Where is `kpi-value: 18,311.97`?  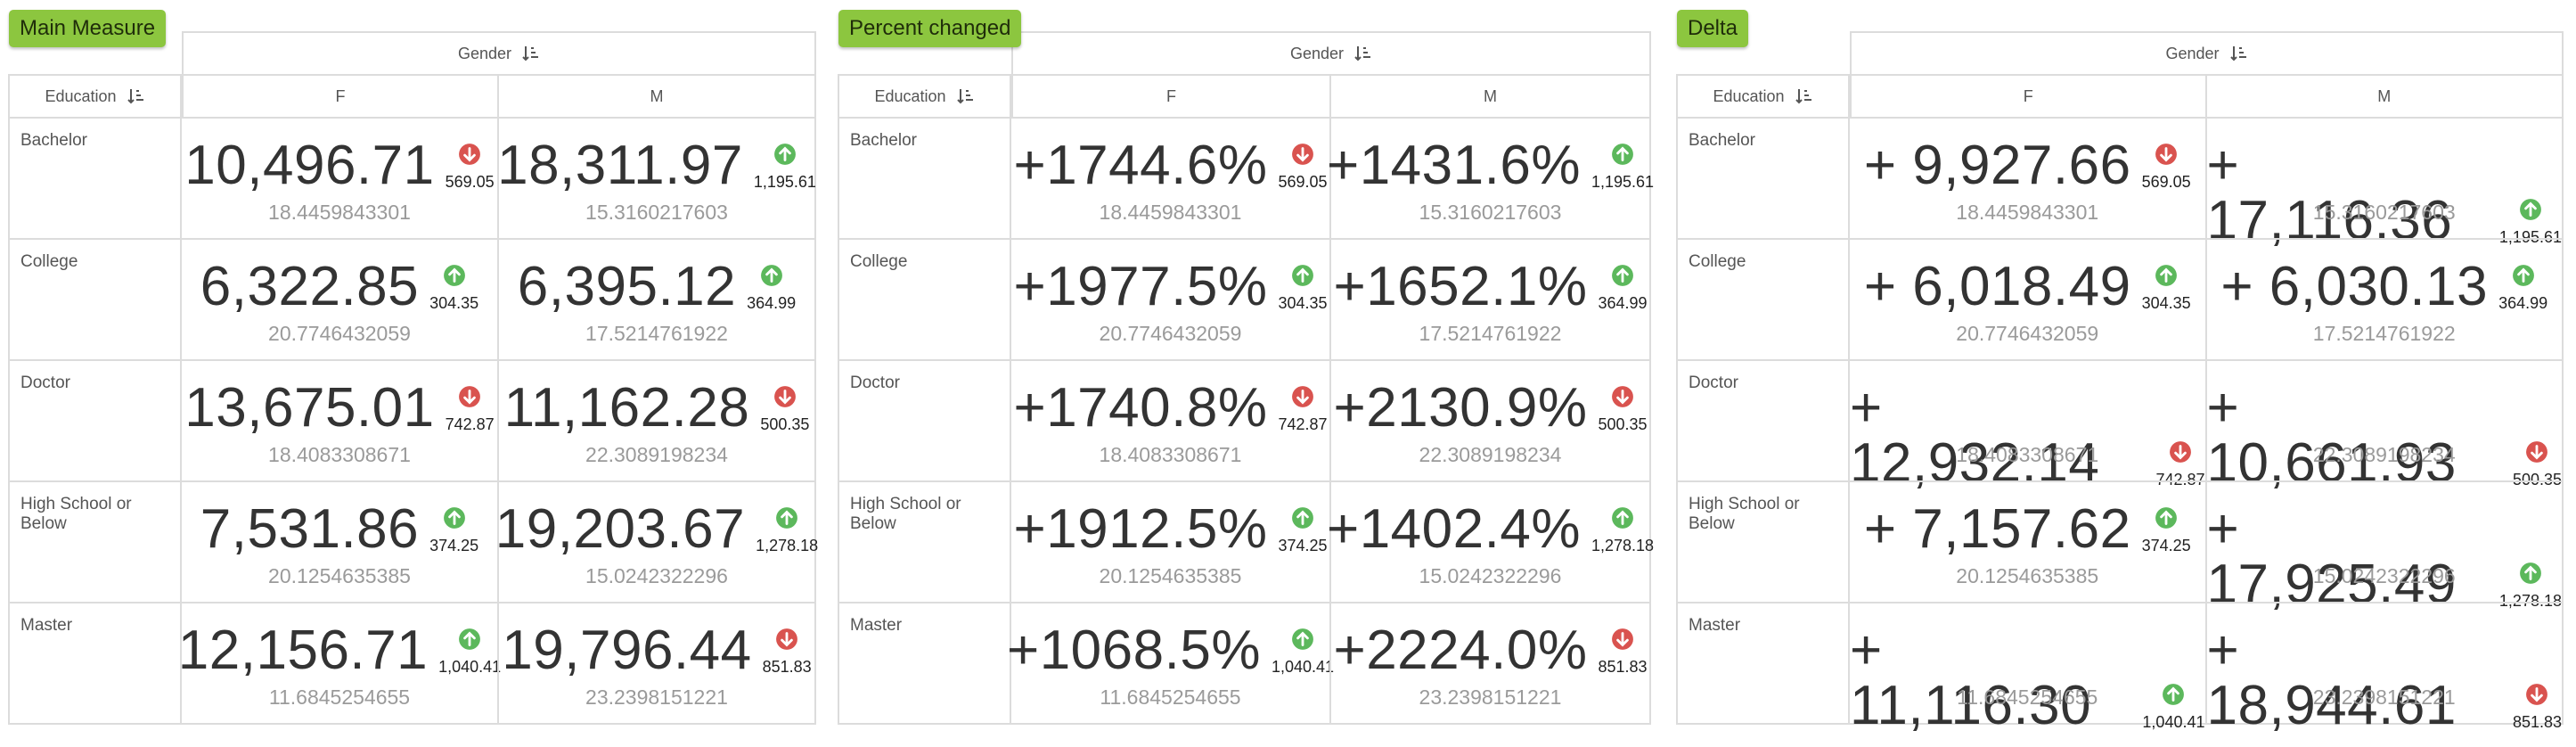 kpi-value: 18,311.97 is located at coordinates (620, 165).